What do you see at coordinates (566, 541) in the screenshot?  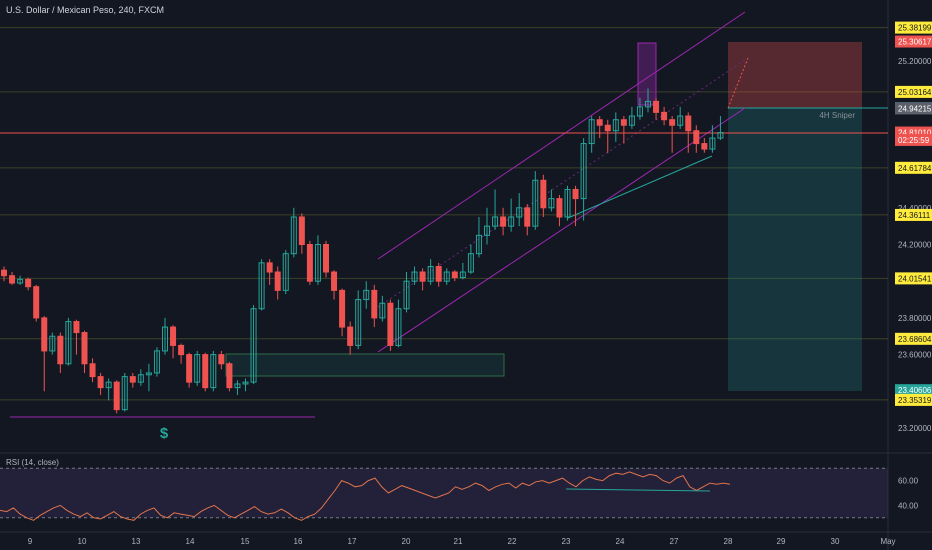 I see `time-axis-label: 23` at bounding box center [566, 541].